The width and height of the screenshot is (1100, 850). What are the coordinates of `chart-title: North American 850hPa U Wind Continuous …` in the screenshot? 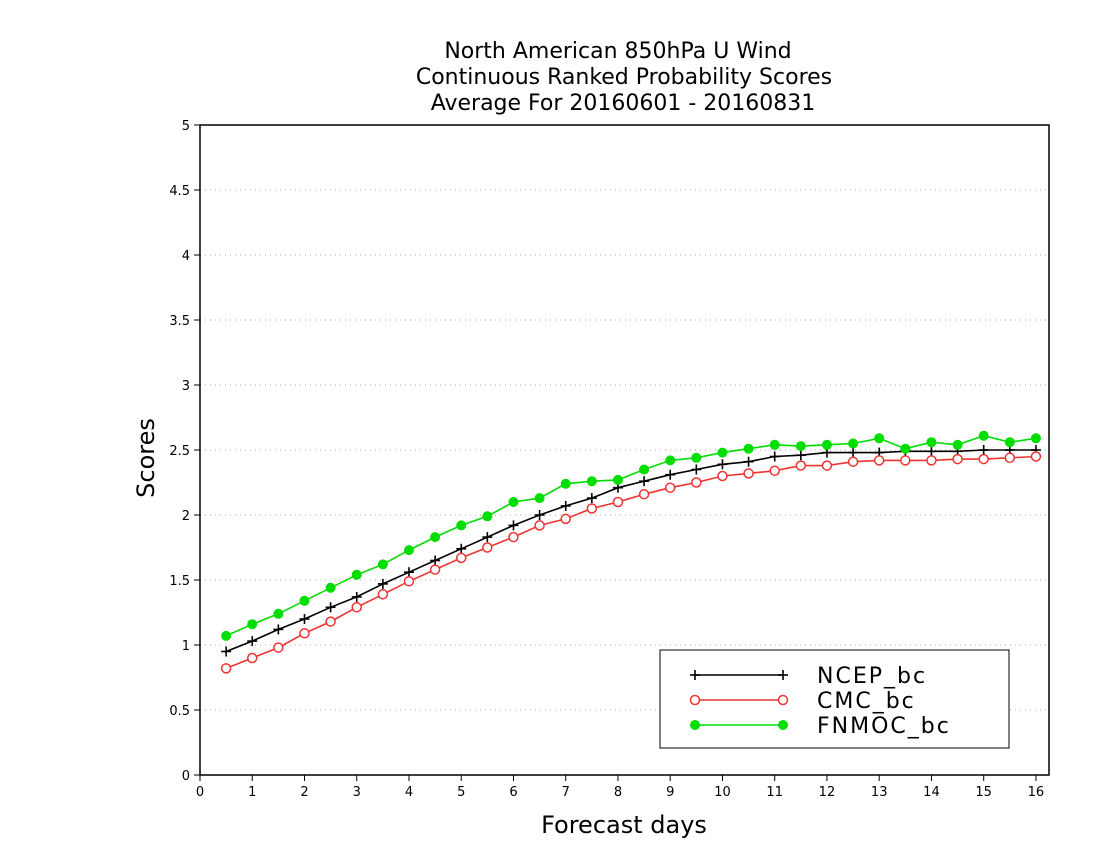 It's located at (624, 77).